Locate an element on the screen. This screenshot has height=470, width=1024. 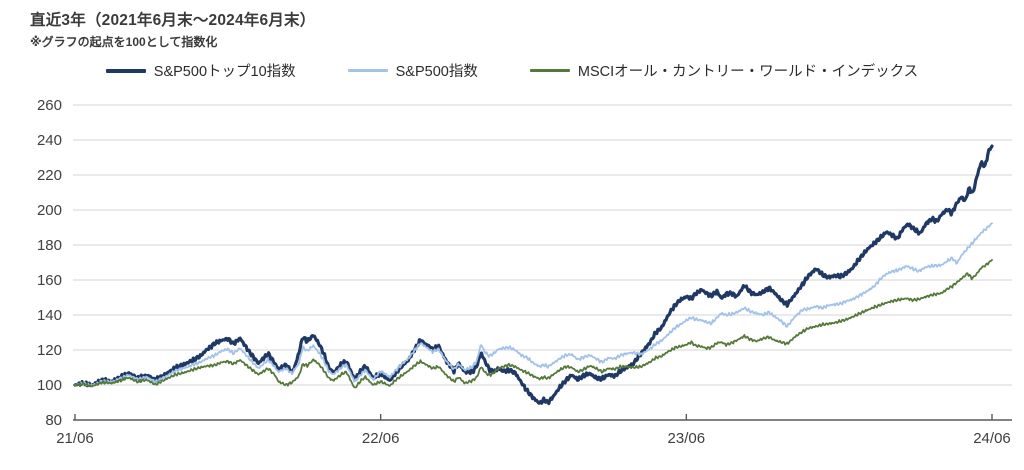
y-axis-tick-label: 120 is located at coordinates (49, 350).